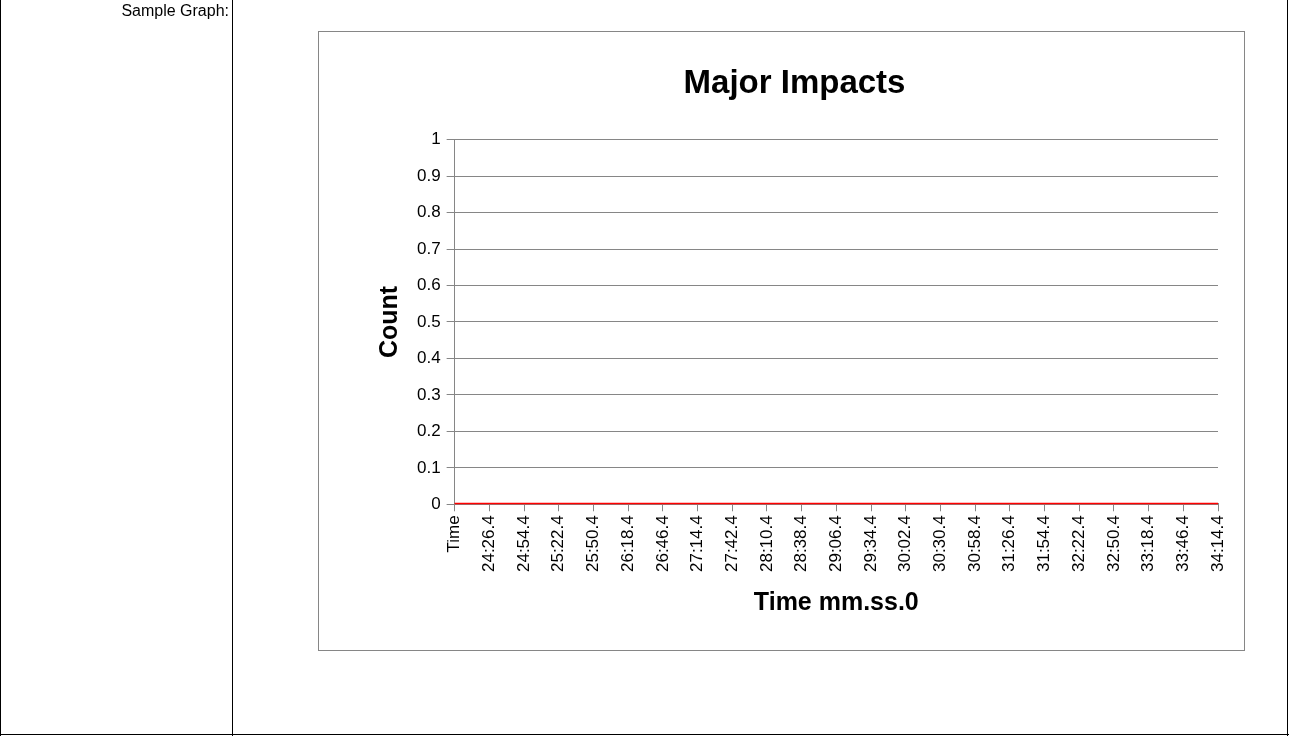 This screenshot has width=1289, height=736. I want to click on x-tick-label: 26:46.4, so click(662, 544).